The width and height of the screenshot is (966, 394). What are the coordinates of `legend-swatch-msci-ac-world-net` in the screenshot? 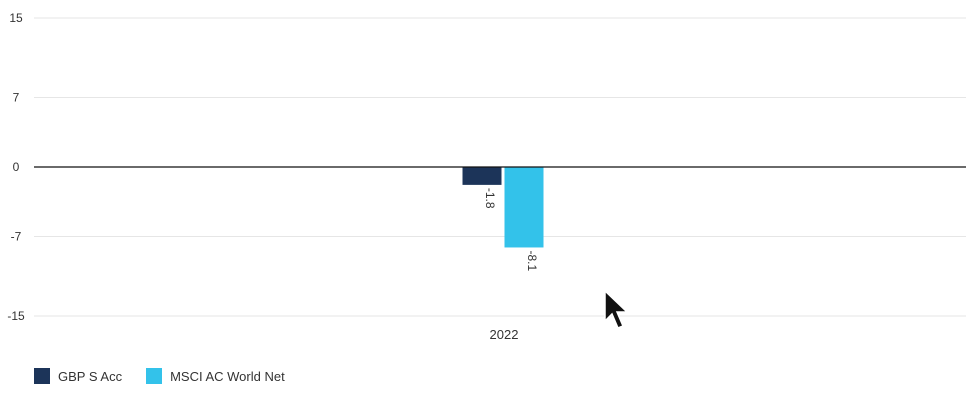 It's located at (154, 376).